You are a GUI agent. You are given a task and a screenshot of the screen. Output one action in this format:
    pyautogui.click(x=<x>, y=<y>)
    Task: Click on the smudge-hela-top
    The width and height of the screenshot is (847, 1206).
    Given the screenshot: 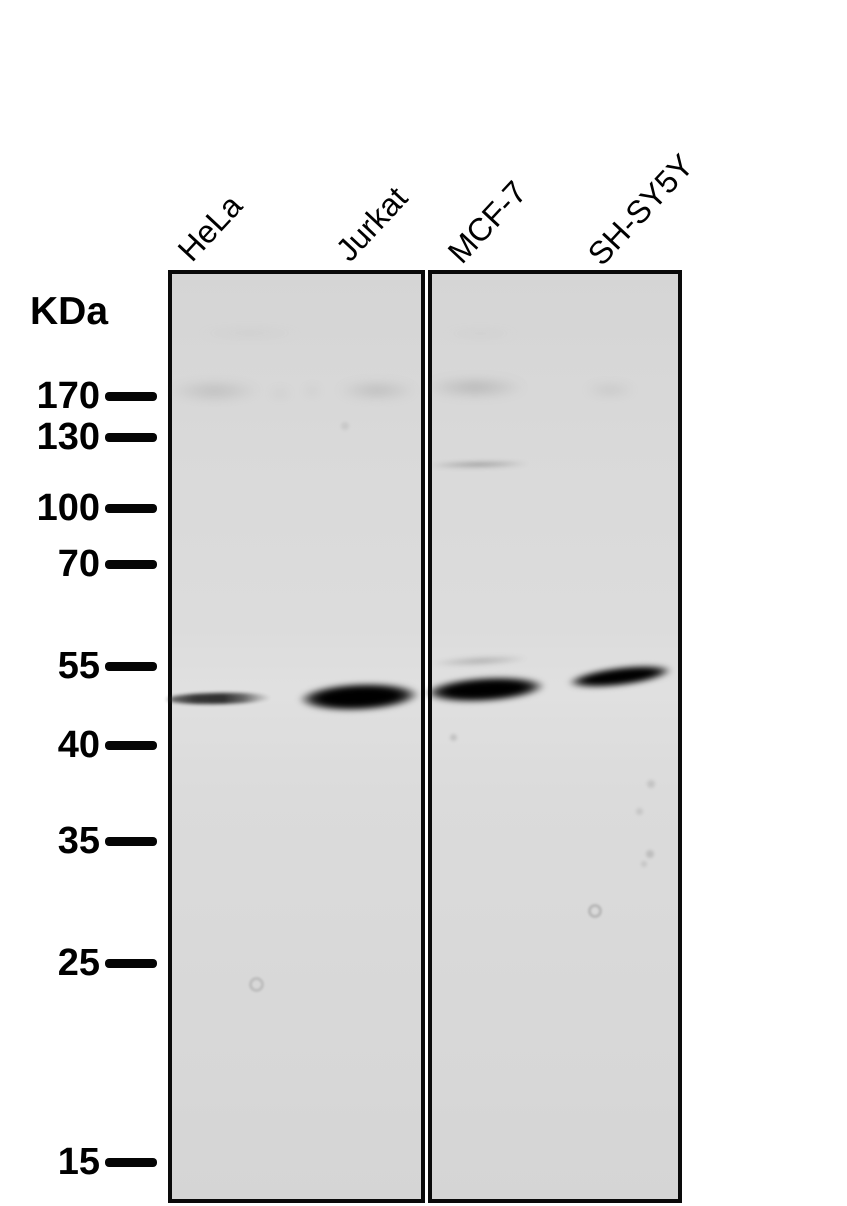 What is the action you would take?
    pyautogui.click(x=249, y=333)
    